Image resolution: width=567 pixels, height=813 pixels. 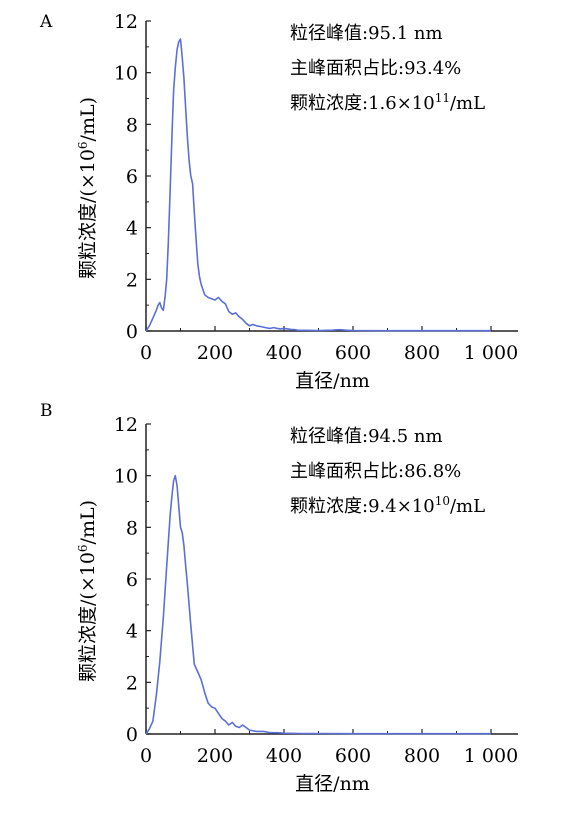 I want to click on annotation-text: 颗粒浓度:1.6×10, so click(x=362, y=103).